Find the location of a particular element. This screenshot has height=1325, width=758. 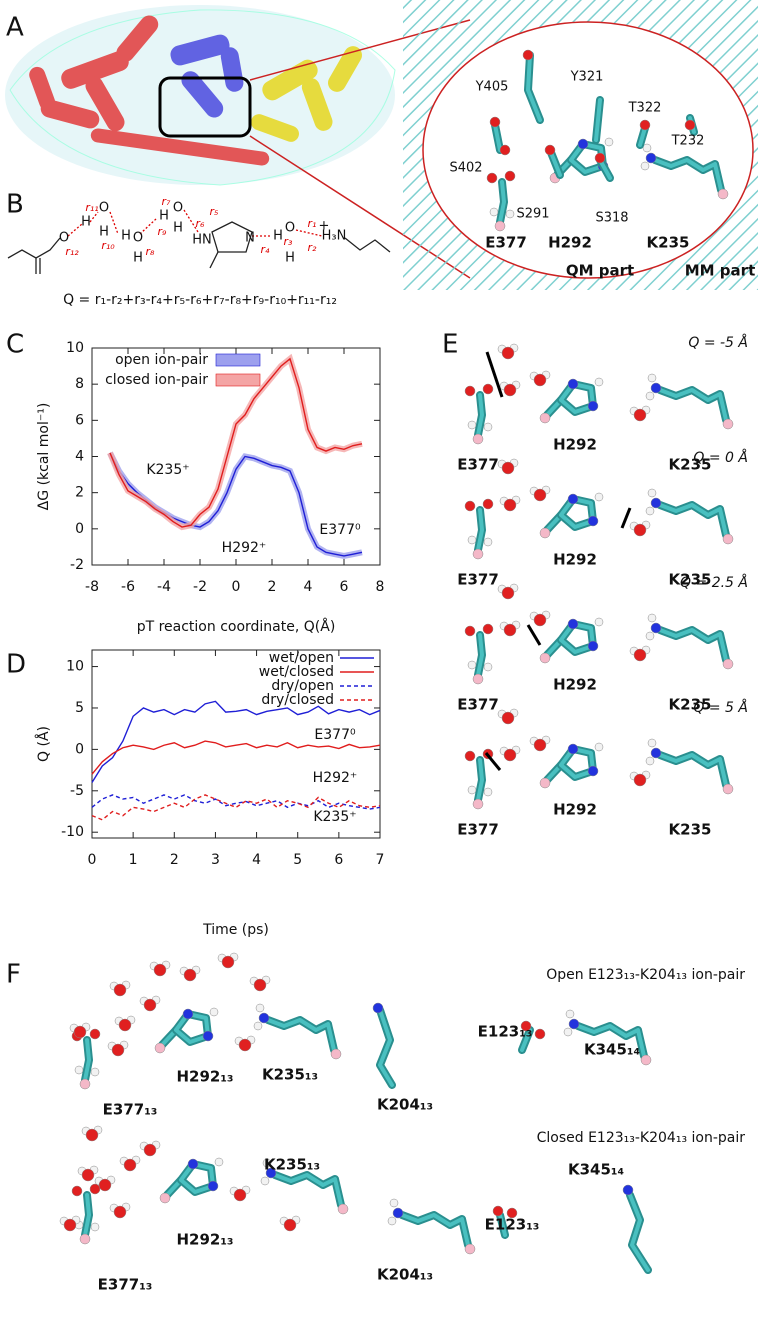

panel-label: D is located at coordinates (16, 665).